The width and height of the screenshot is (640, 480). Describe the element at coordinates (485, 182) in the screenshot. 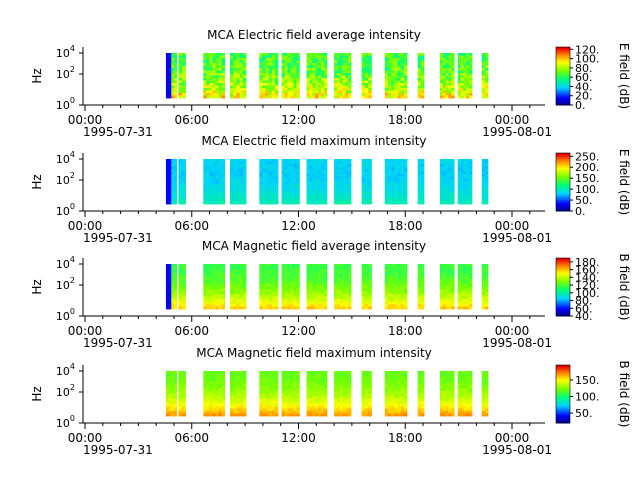

I see `heatmap-segment` at that location.